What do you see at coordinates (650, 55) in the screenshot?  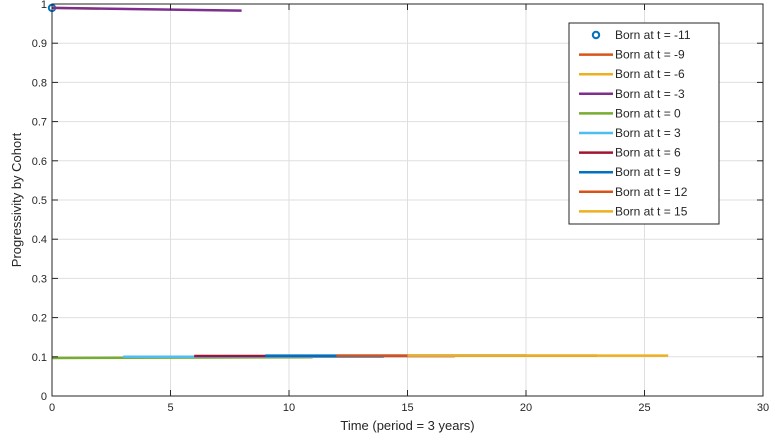 I see `legend-label: Born at t = -9` at bounding box center [650, 55].